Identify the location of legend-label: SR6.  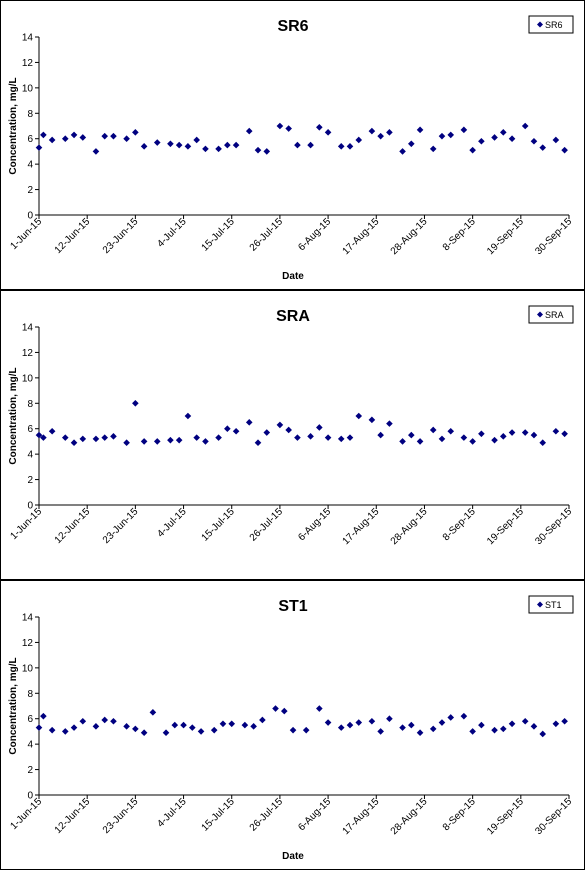
(554, 25).